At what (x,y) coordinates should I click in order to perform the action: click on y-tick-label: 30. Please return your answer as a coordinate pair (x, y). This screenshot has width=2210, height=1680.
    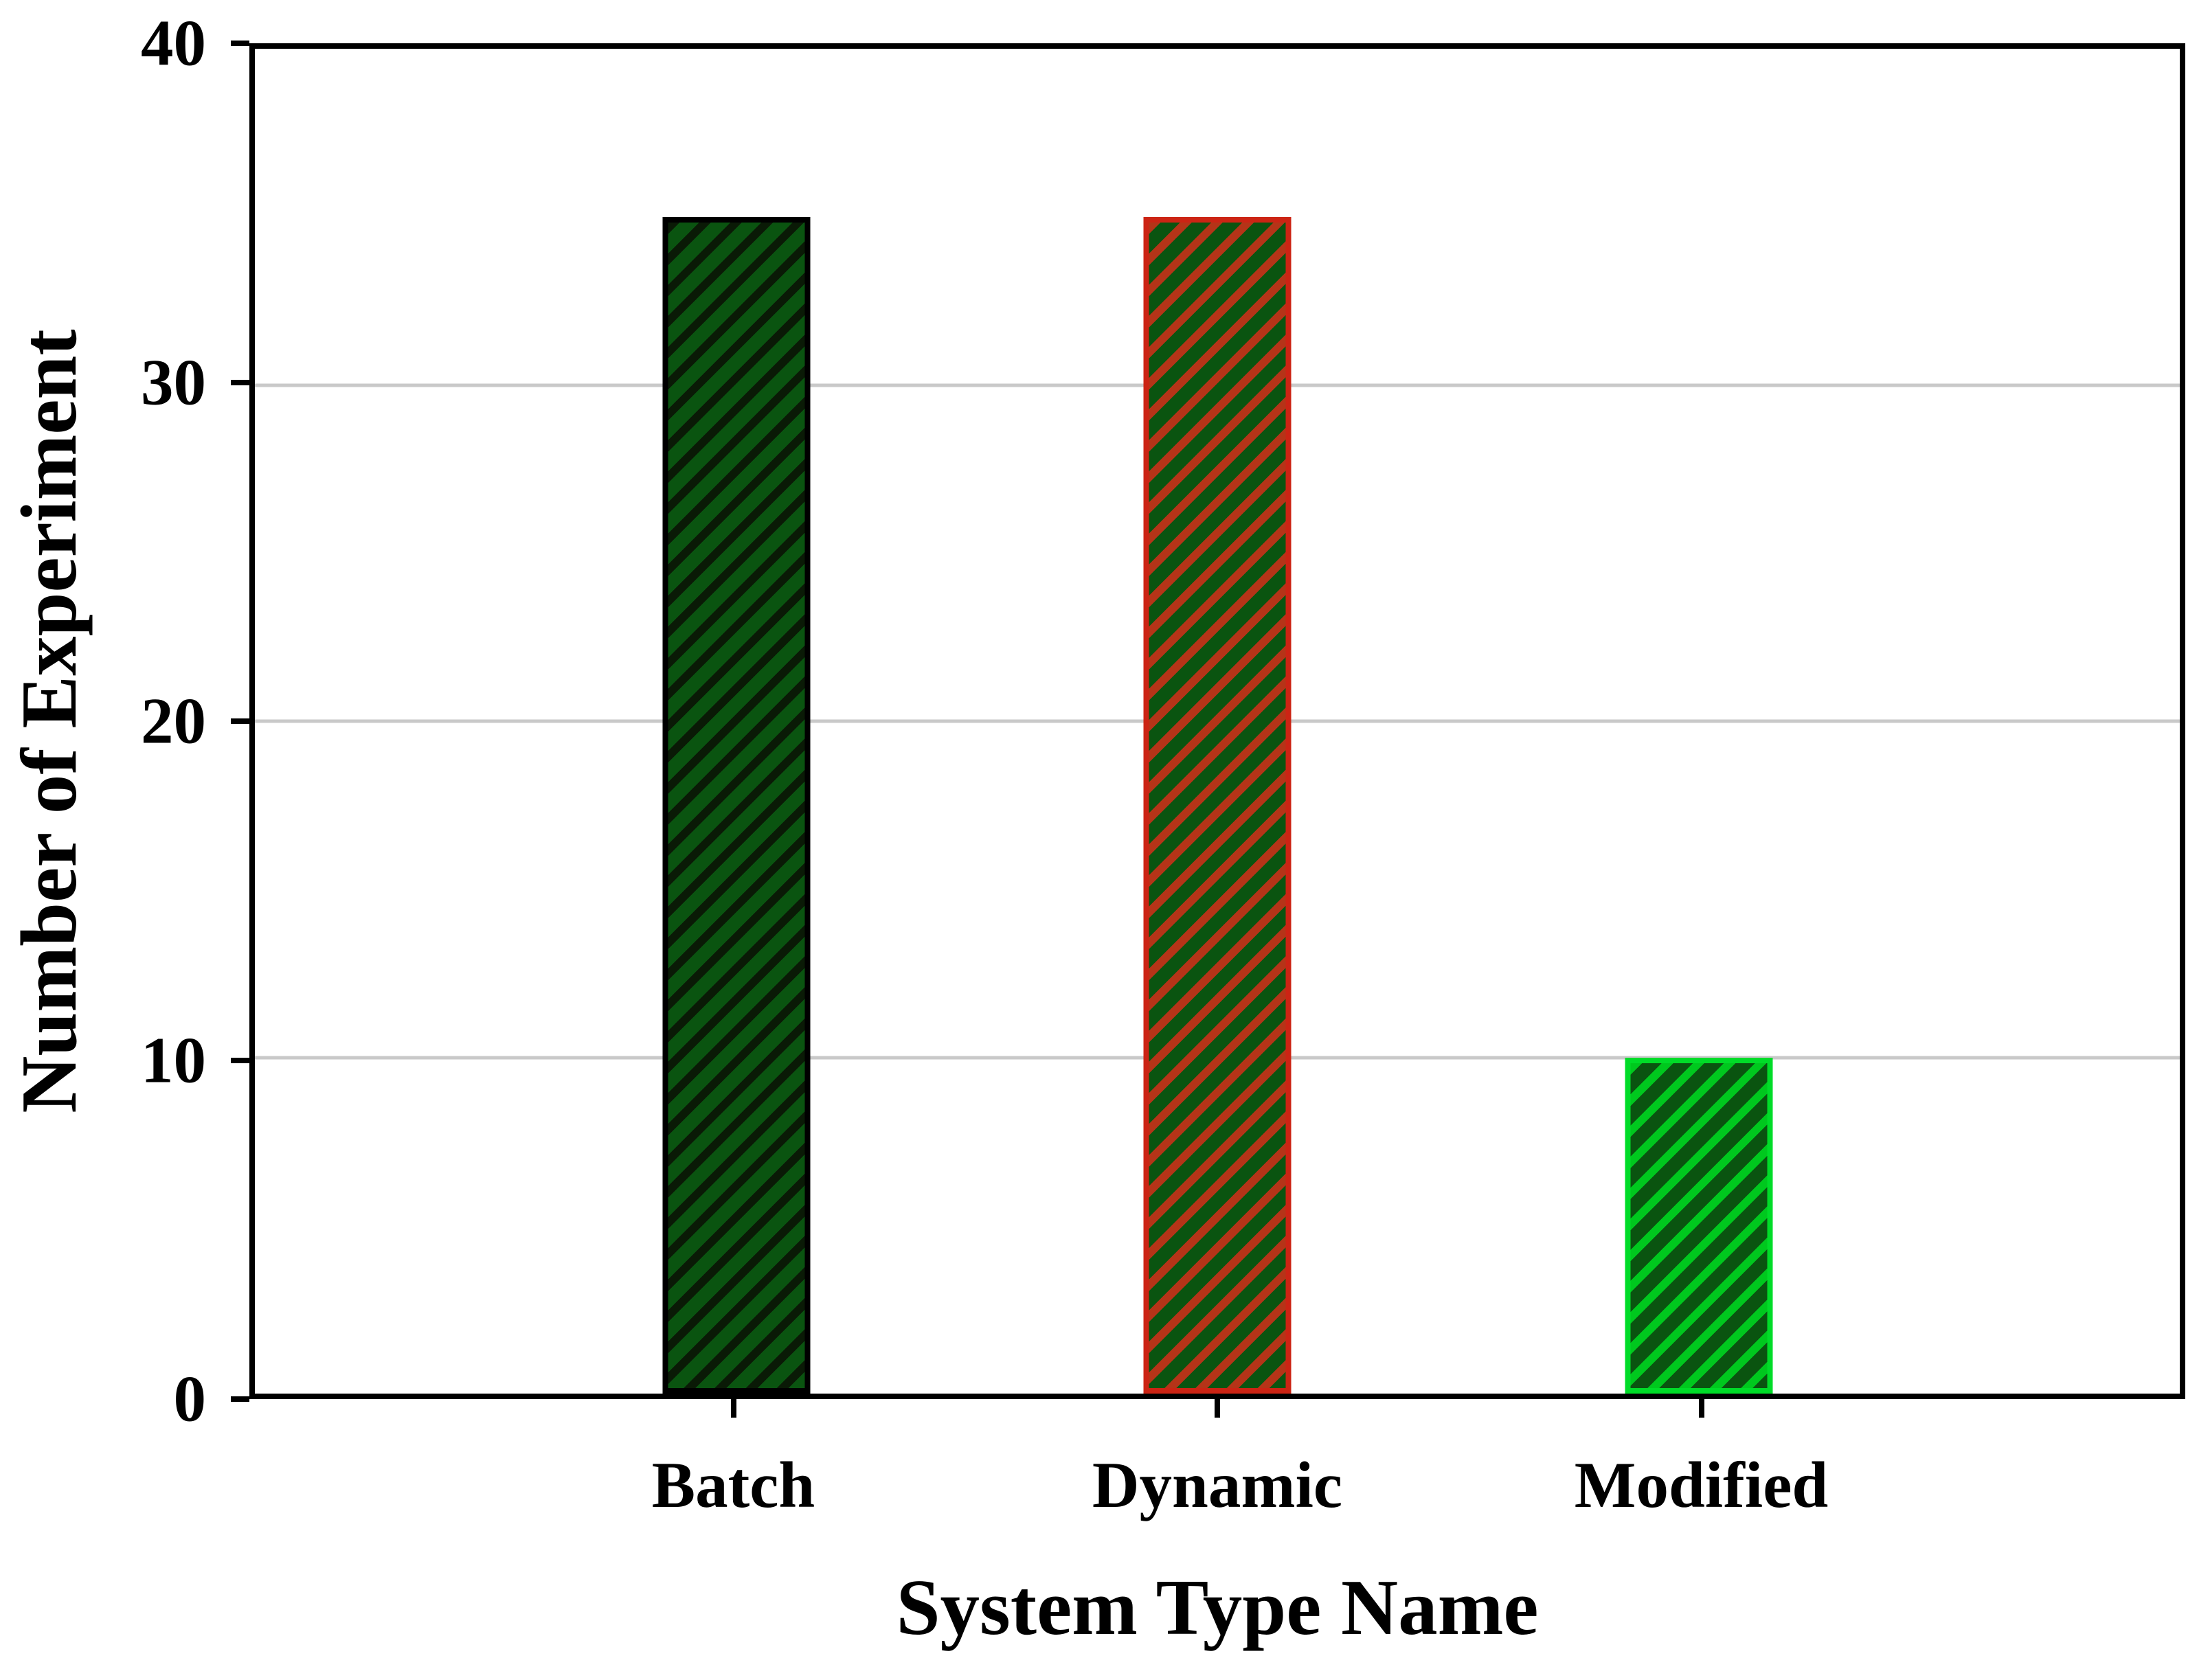
    Looking at the image, I should click on (173, 381).